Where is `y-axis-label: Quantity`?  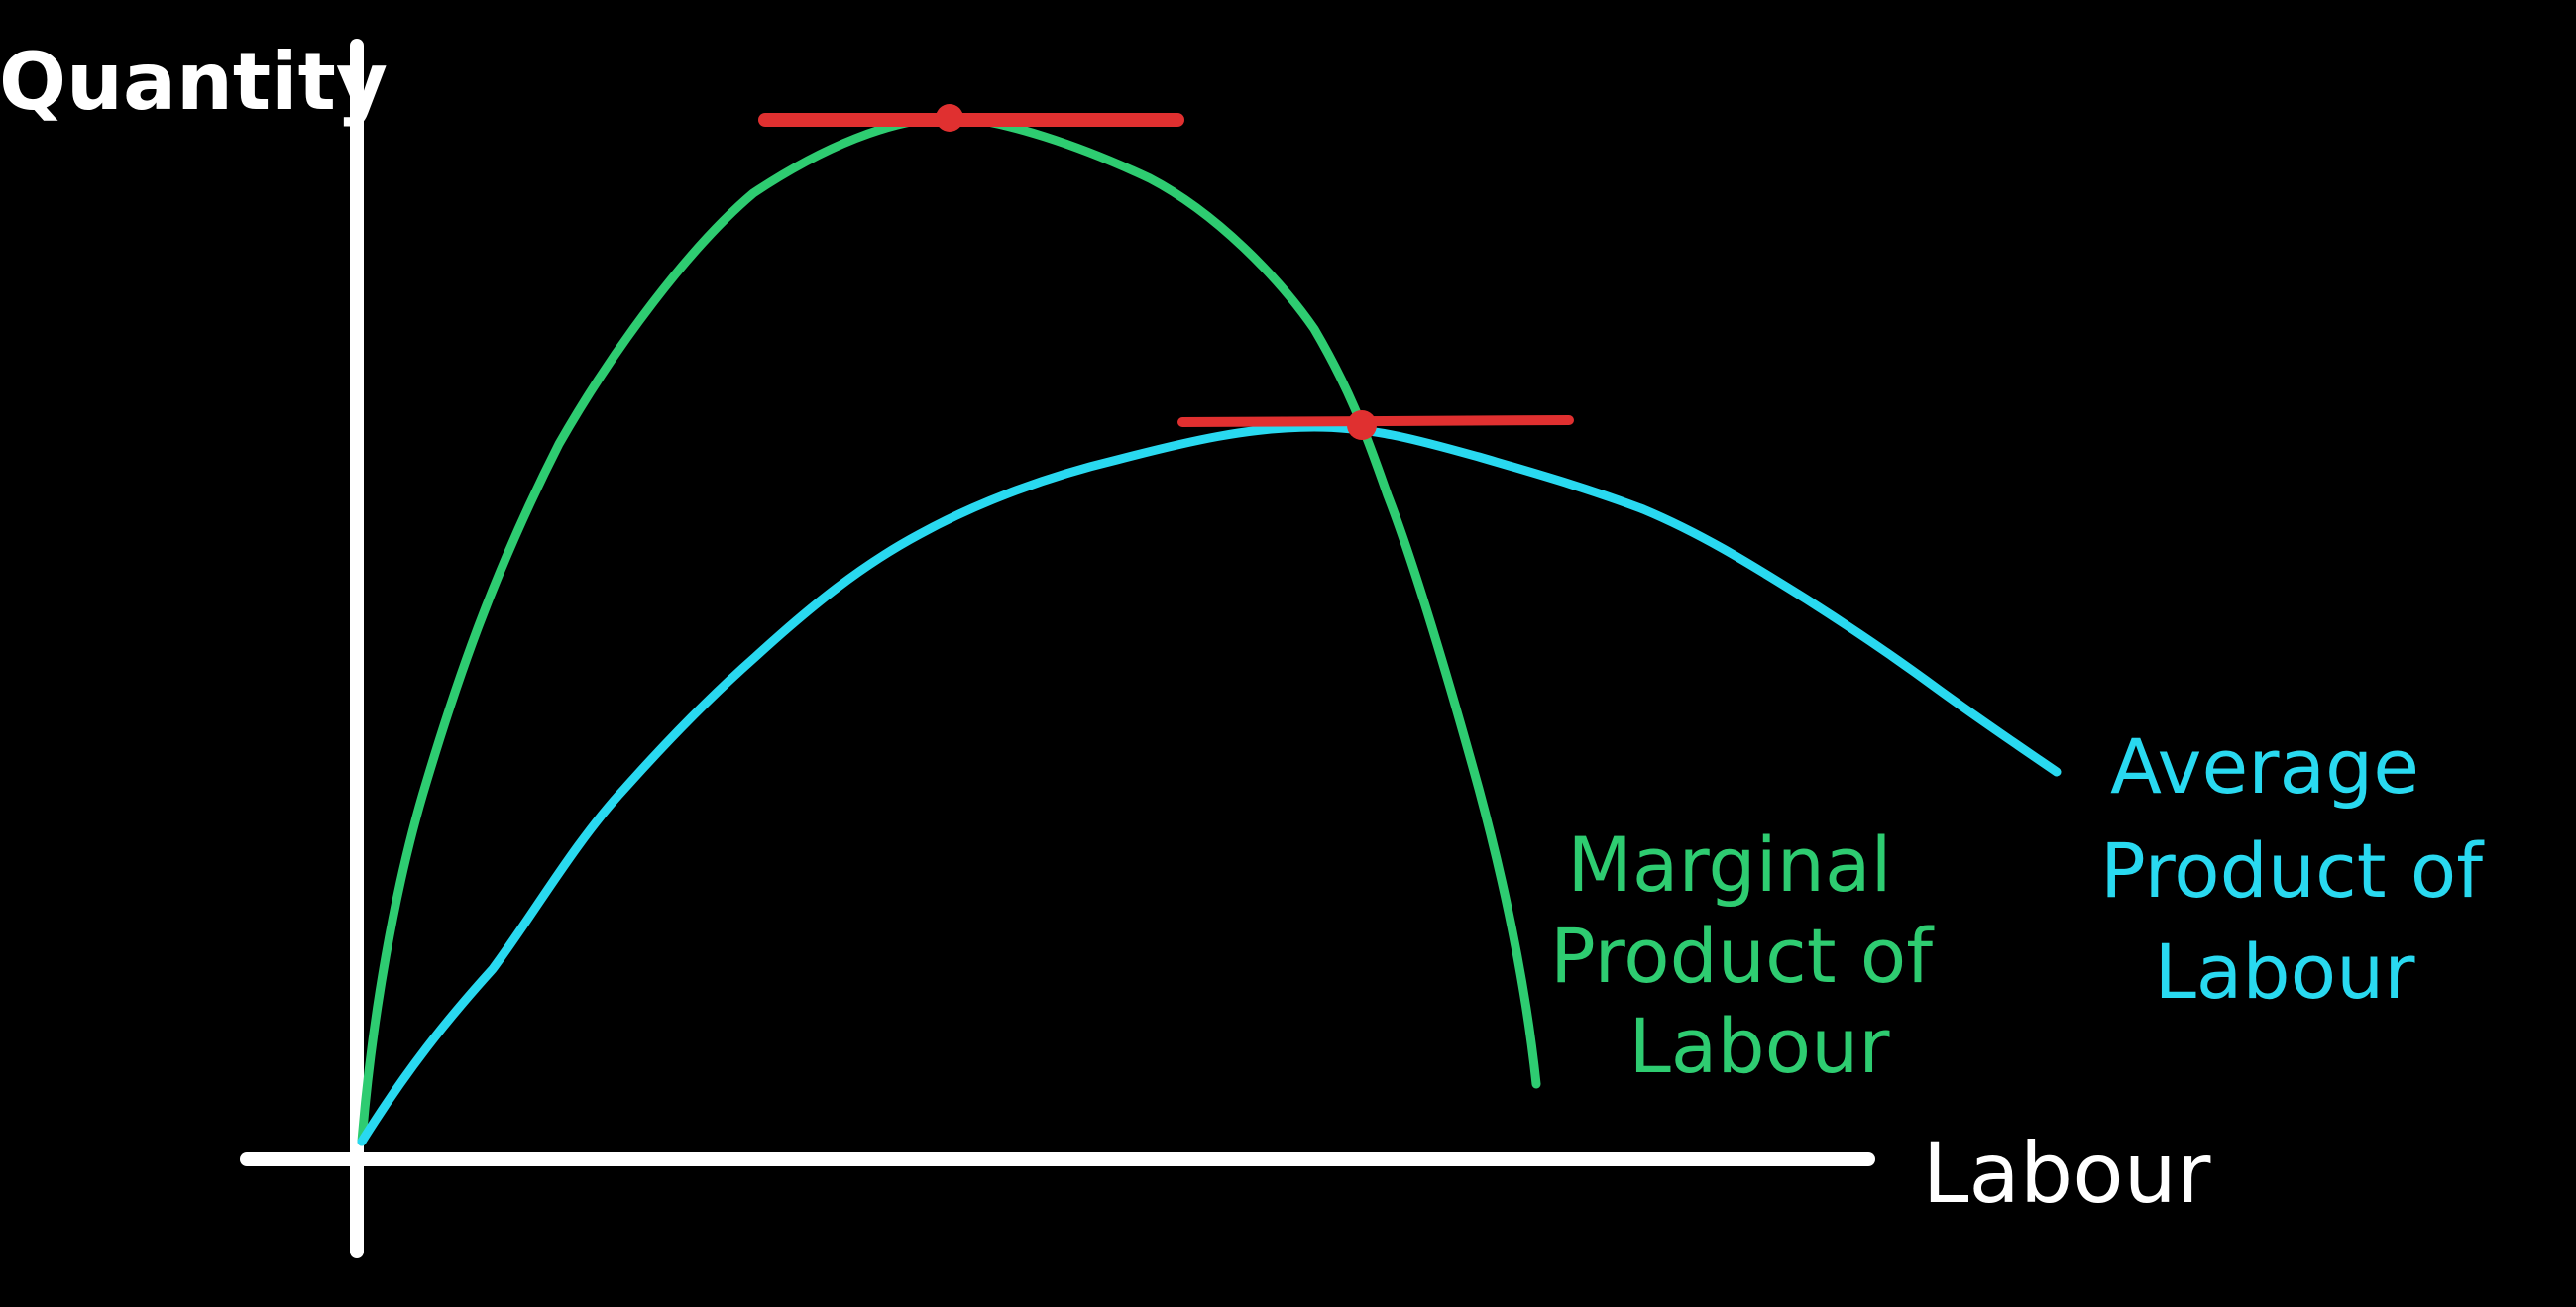 y-axis-label: Quantity is located at coordinates (194, 82).